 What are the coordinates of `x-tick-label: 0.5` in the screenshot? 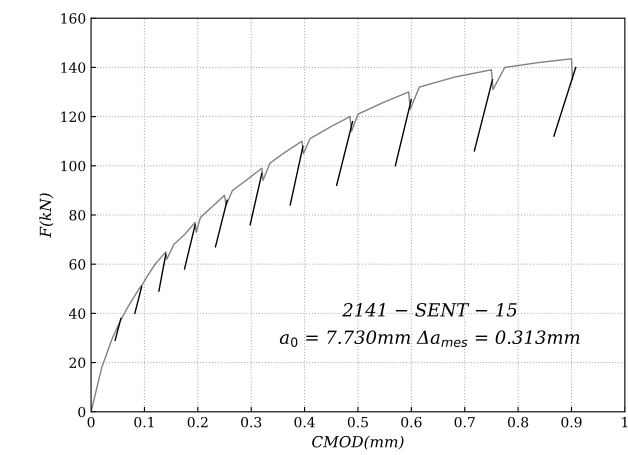 It's located at (358, 422).